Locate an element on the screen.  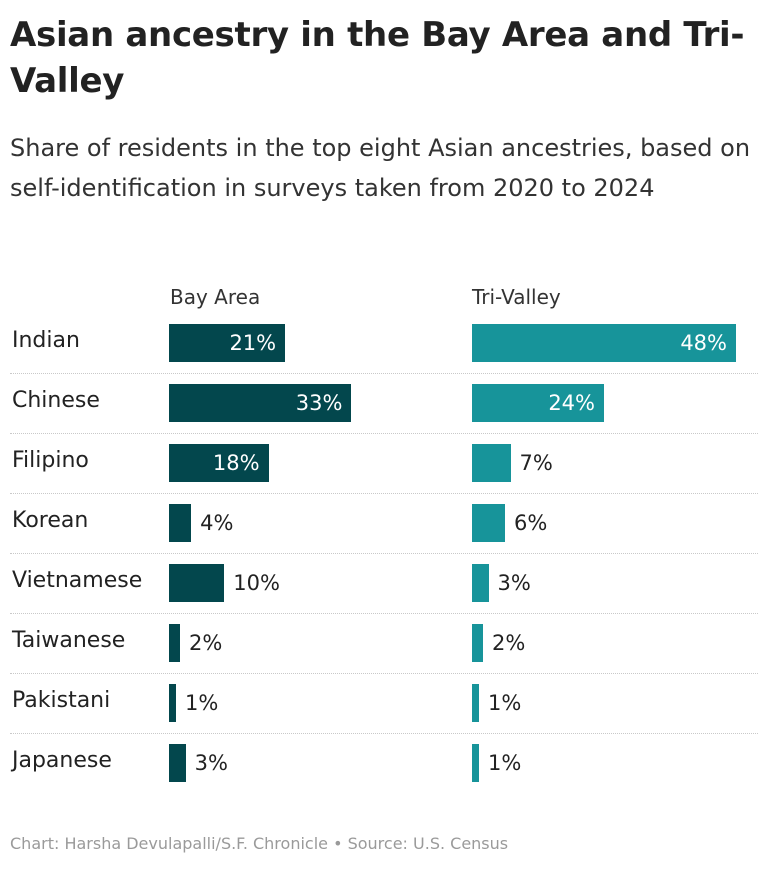
value-label-bay-area-japanese: 3% is located at coordinates (211, 763).